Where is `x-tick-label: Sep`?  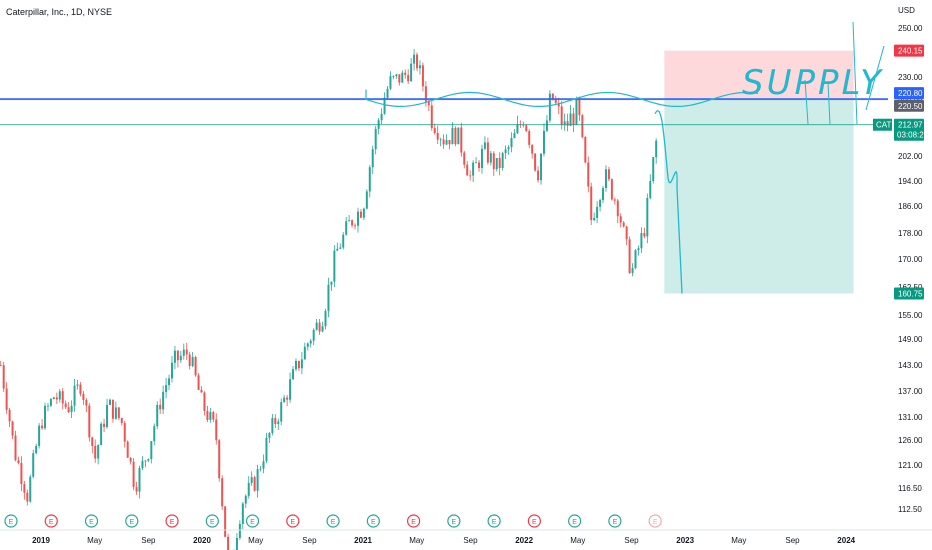 x-tick-label: Sep is located at coordinates (148, 540).